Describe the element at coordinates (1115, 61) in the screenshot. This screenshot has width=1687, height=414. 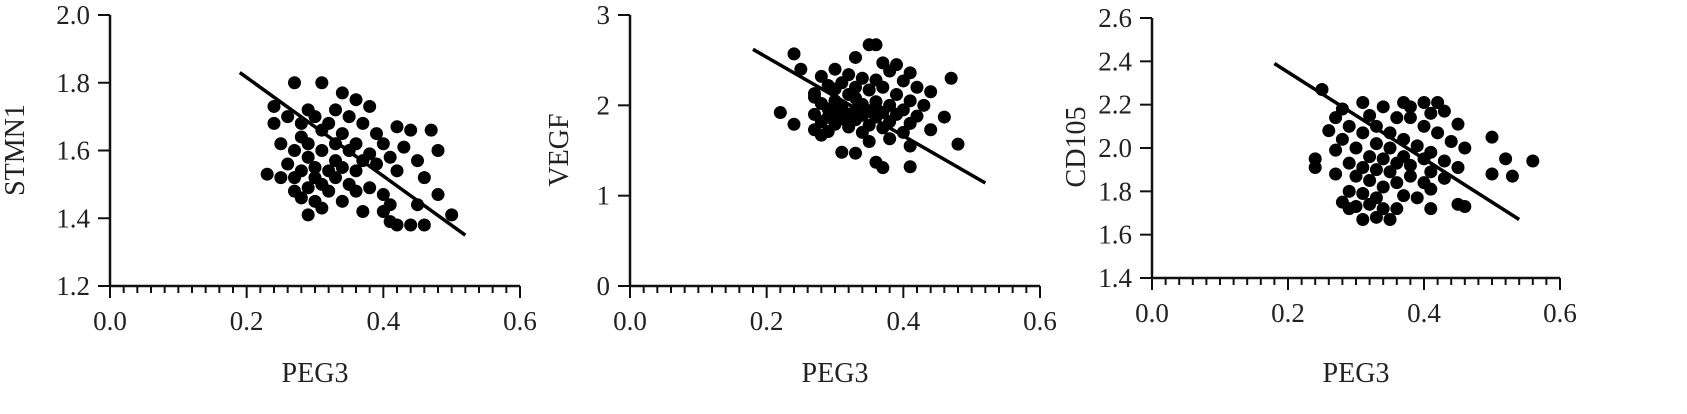
I see `y-tick-label: 2.4` at that location.